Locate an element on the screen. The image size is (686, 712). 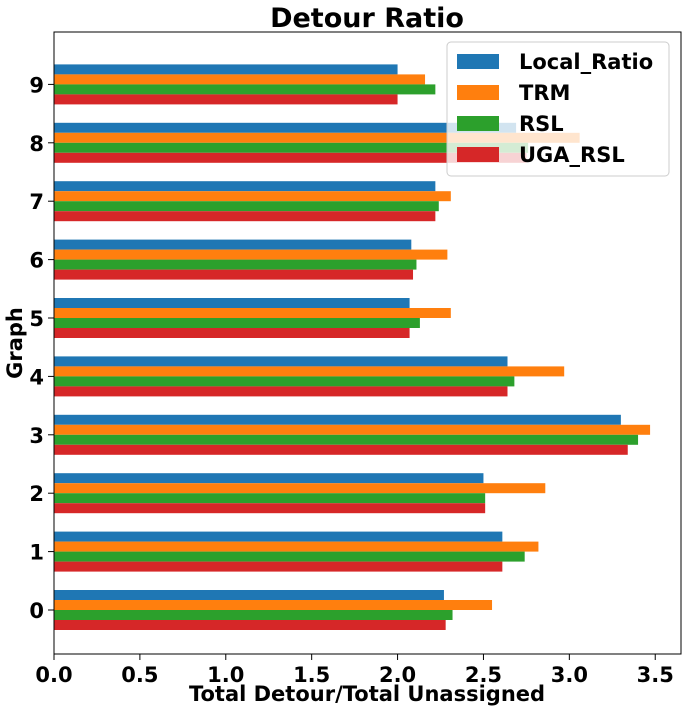
x-tick-label: 0.5 is located at coordinates (139, 675).